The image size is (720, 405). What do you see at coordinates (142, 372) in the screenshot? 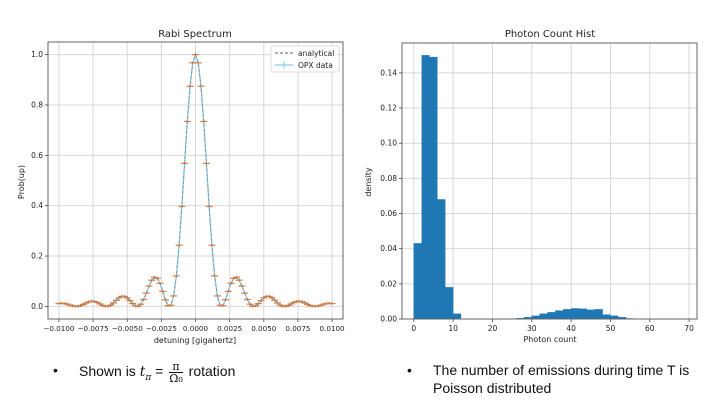
I see `t-symbol: t` at bounding box center [142, 372].